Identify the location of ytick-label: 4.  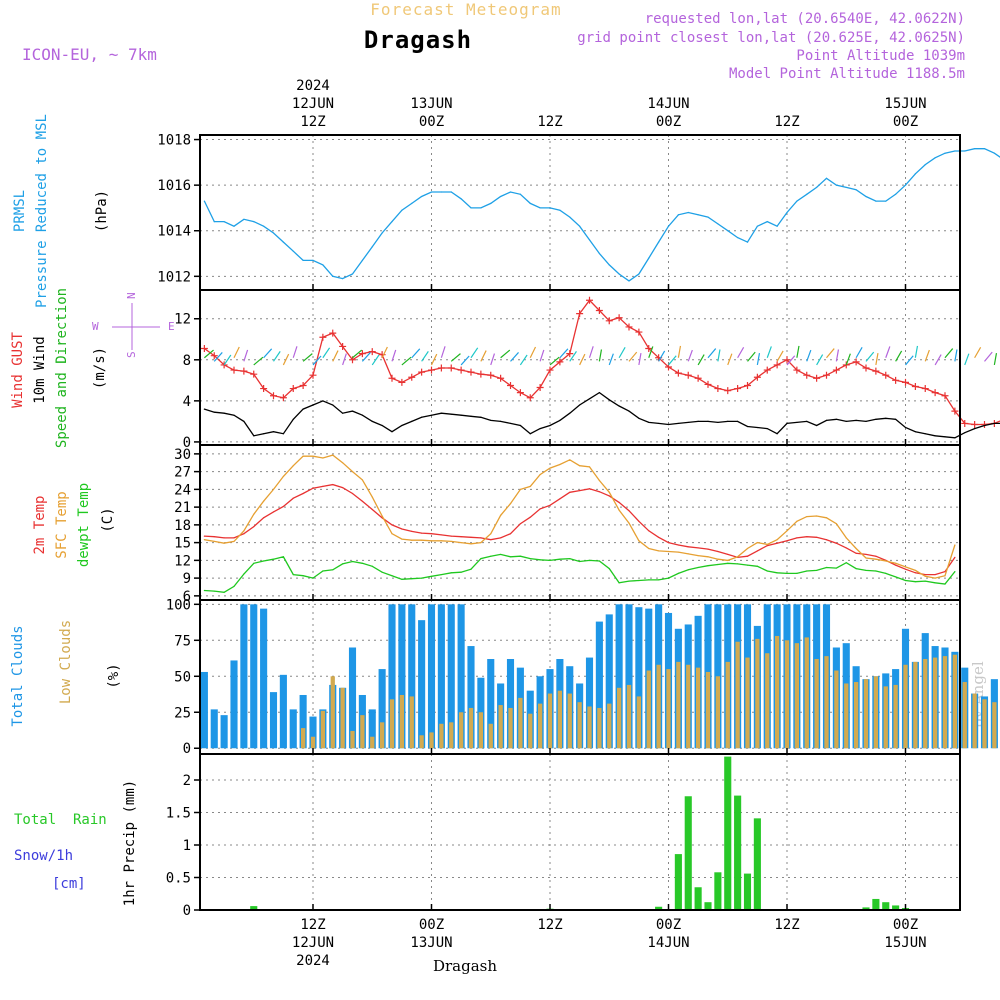
(187, 402).